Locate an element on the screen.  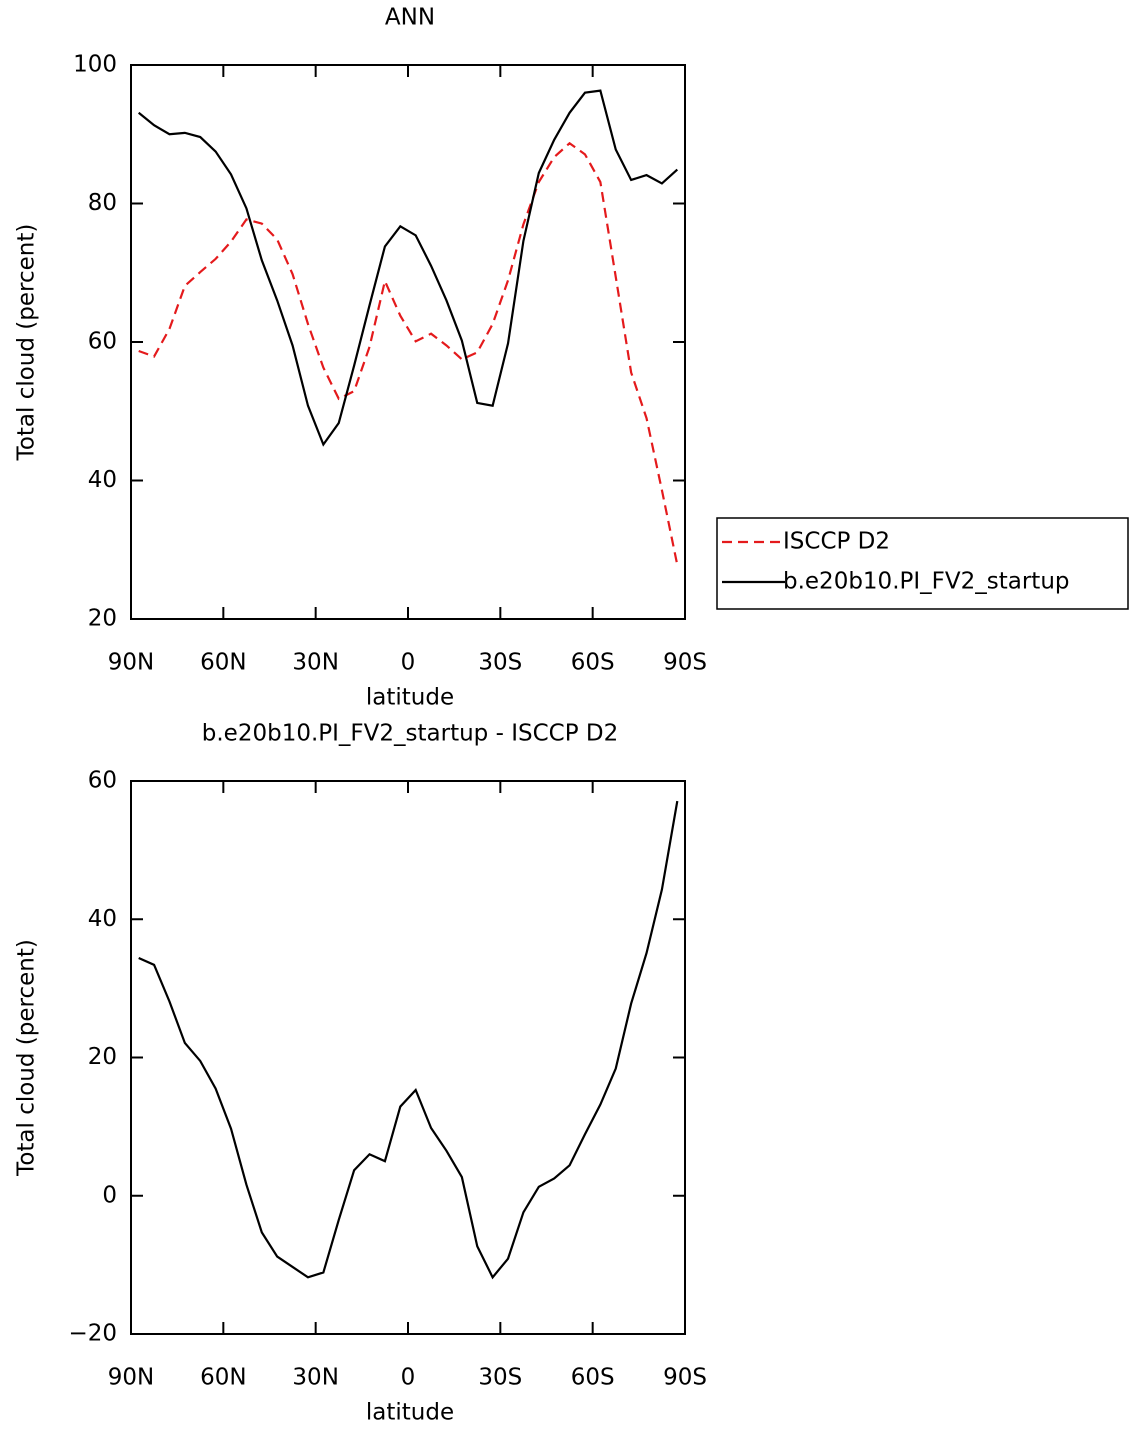
y-tick-label: 0 is located at coordinates (109, 1195).